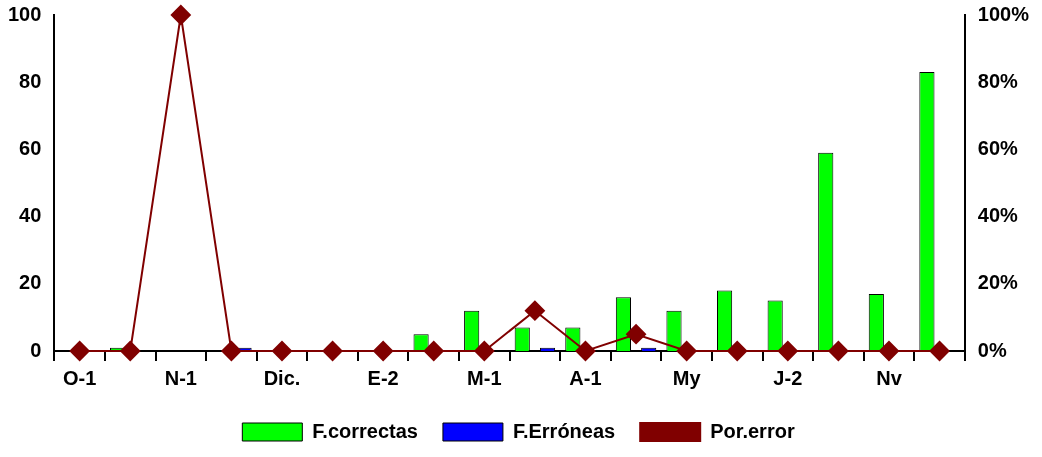  Describe the element at coordinates (36, 349) in the screenshot. I see `y-tick-label: 0` at that location.